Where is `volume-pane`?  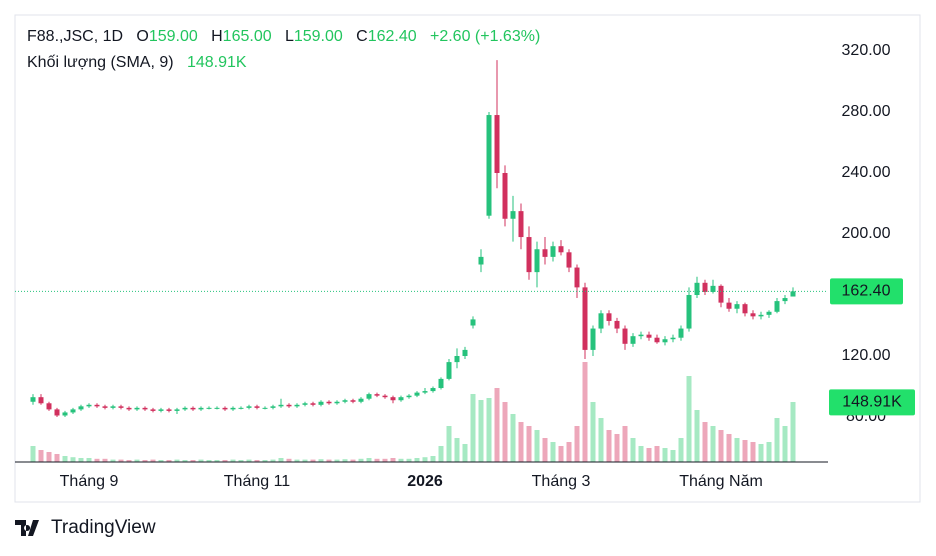
volume-pane is located at coordinates (413, 412).